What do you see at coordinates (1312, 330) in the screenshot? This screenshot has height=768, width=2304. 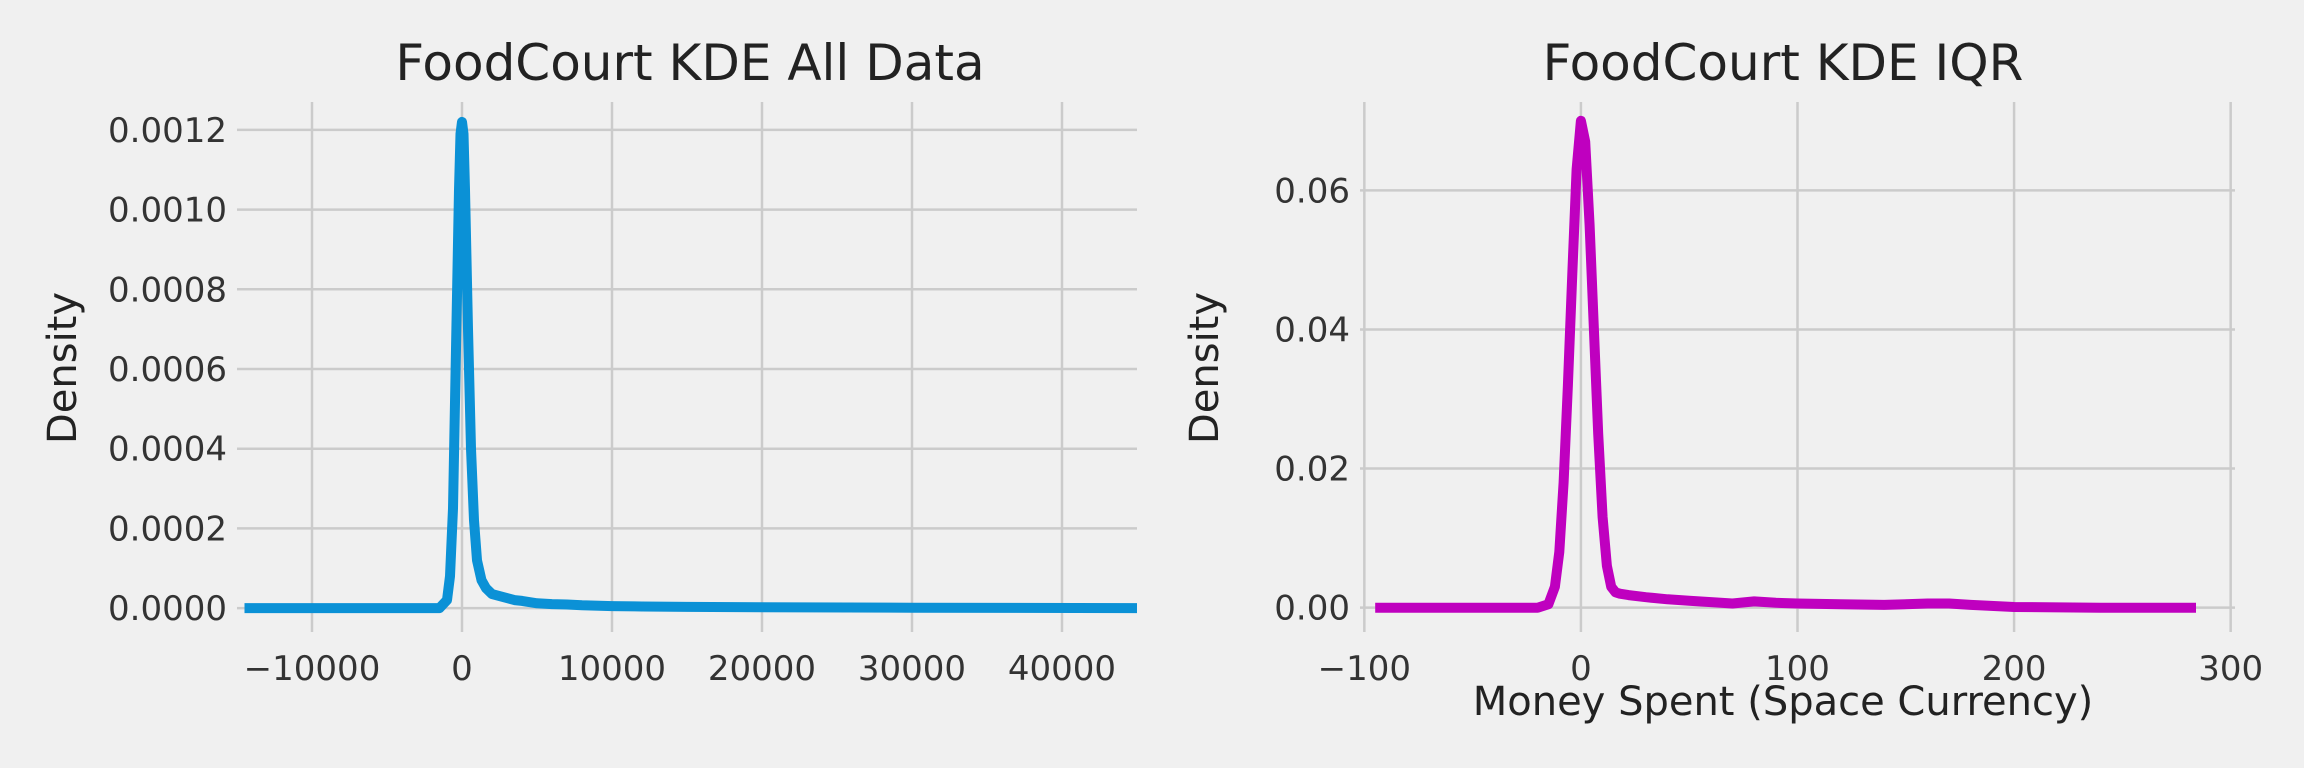 I see `y-tick-label: 0.04` at bounding box center [1312, 330].